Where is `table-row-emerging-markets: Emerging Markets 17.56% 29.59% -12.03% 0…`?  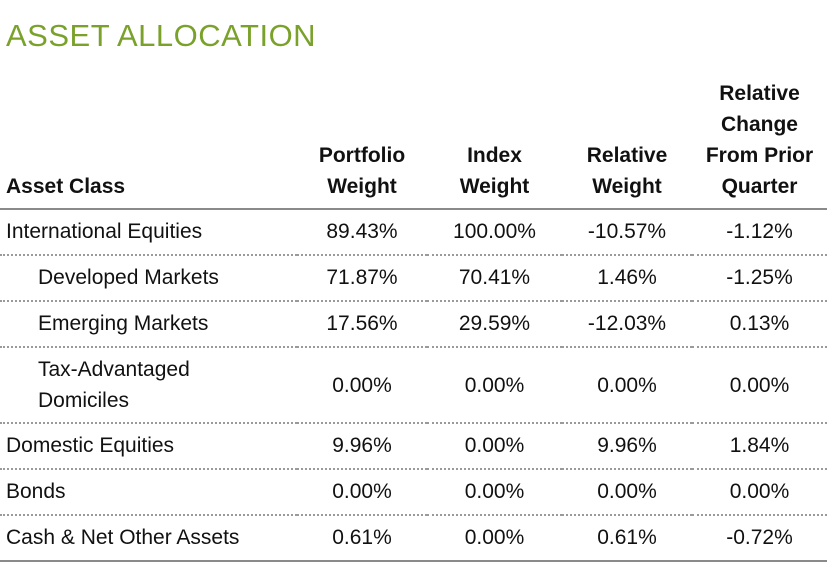
table-row-emerging-markets: Emerging Markets 17.56% 29.59% -12.03% 0… is located at coordinates (413, 324).